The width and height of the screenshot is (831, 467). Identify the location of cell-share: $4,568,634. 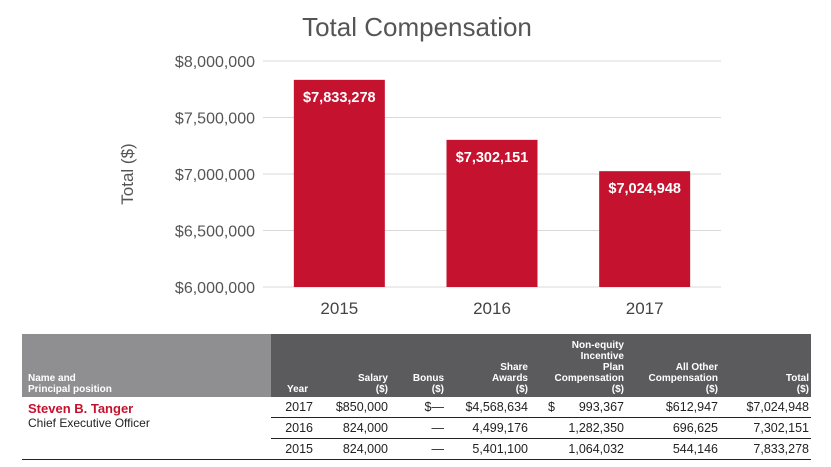
(496, 407).